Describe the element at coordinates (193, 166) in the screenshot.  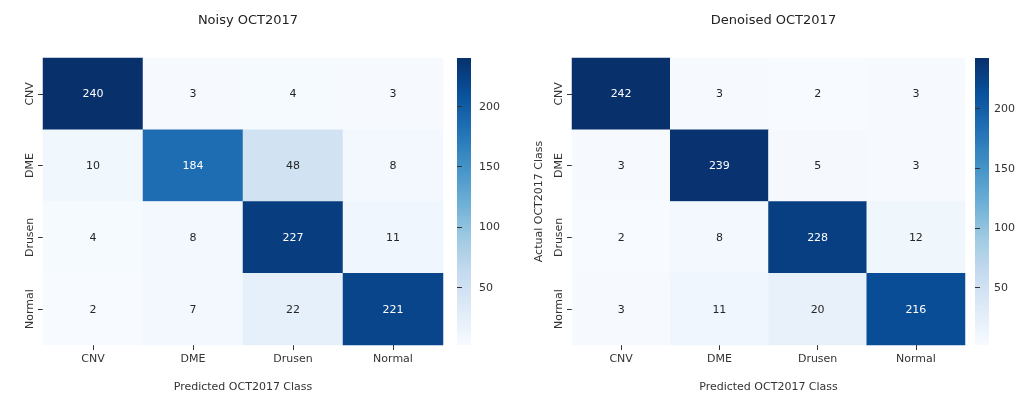
I see `data-label: 184` at that location.